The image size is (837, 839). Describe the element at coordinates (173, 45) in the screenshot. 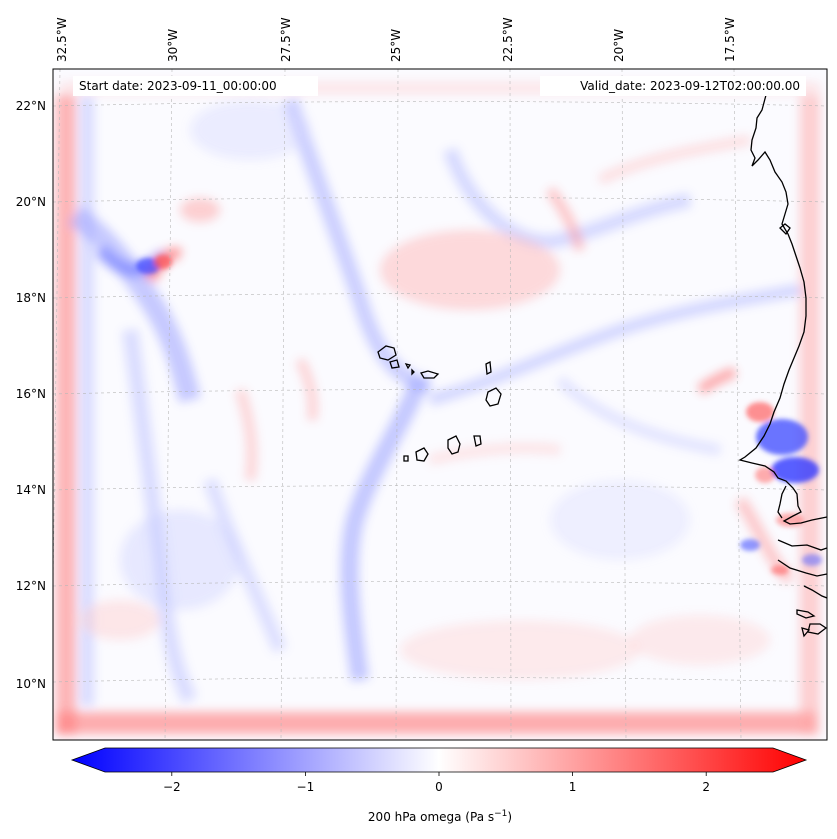

I see `lon-label: 30°W` at that location.